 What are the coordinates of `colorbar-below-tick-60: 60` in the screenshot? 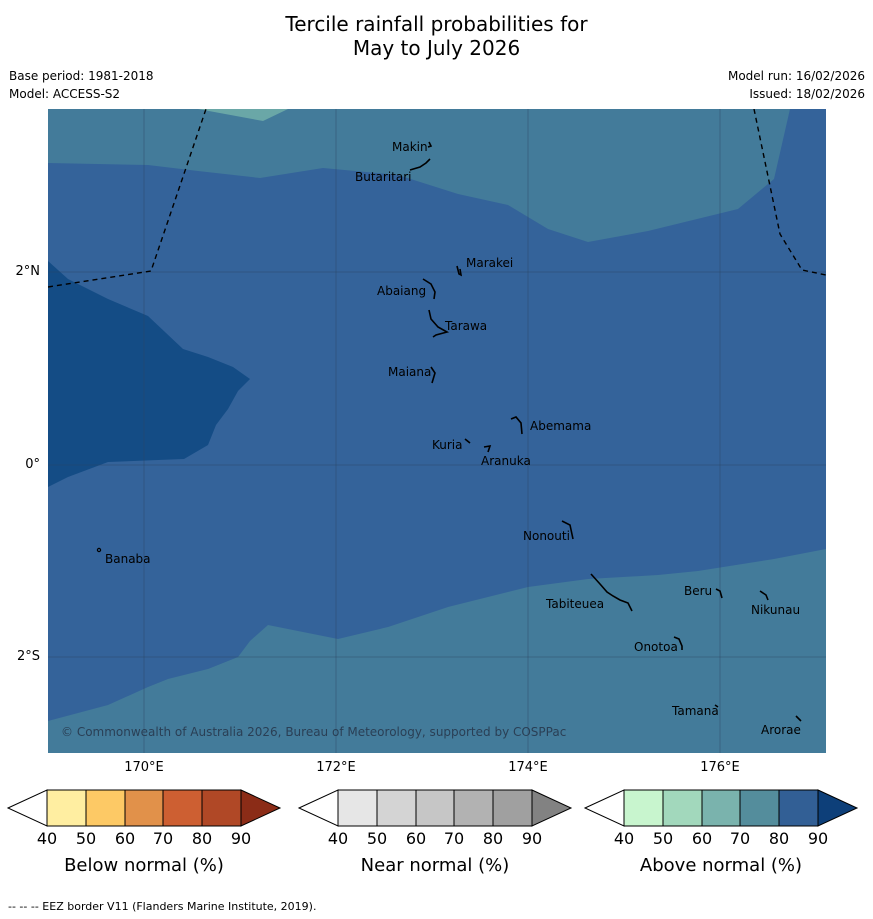 It's located at (125, 838).